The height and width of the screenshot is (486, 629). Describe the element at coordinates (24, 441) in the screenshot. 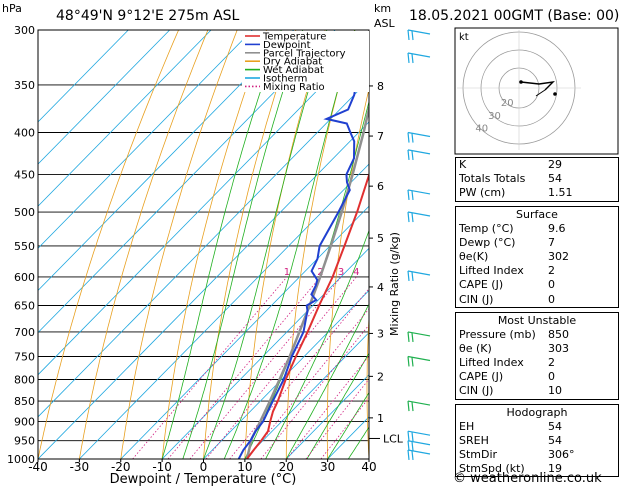

I see `pressure-tick-label: 950` at that location.